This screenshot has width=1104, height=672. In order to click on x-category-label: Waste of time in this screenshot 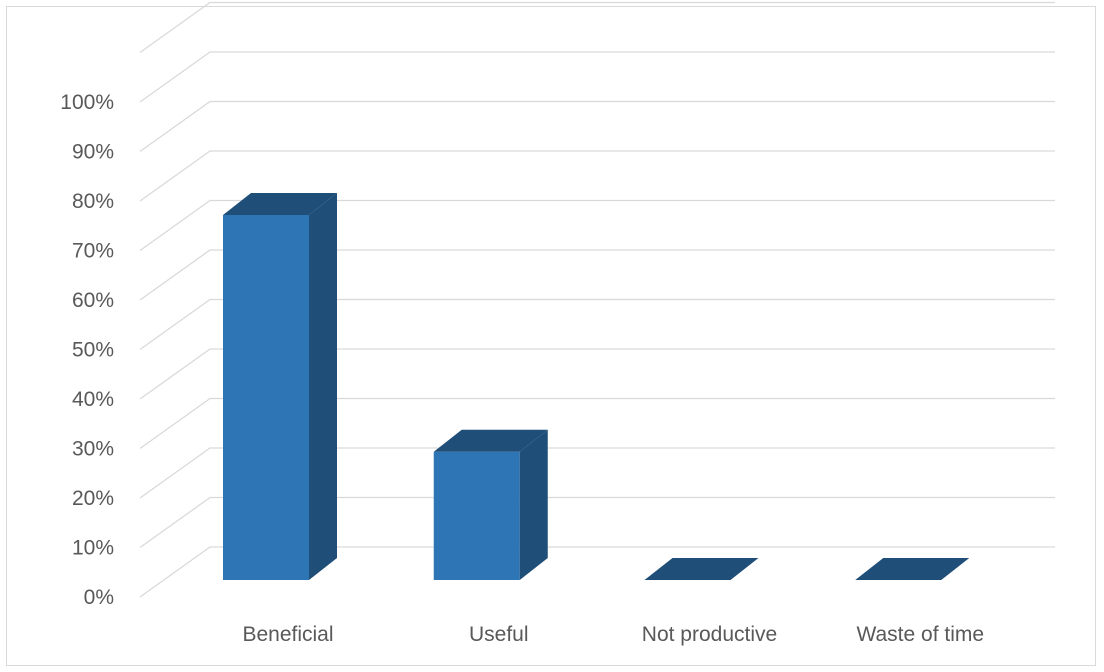, I will do `click(920, 634)`.